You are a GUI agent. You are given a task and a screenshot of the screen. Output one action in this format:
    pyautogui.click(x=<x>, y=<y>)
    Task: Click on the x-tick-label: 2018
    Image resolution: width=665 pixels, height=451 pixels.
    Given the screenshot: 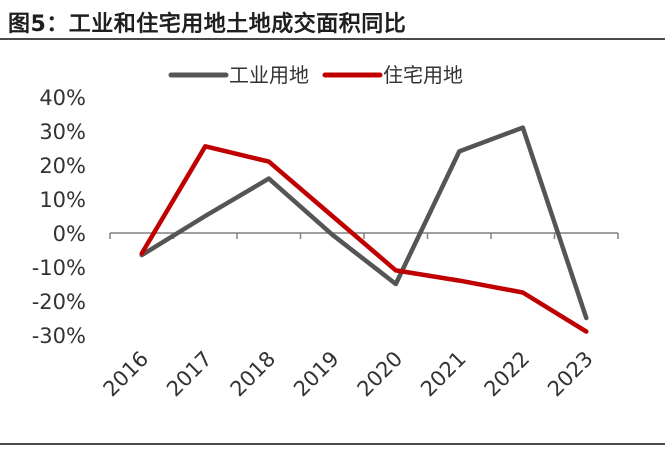 What is the action you would take?
    pyautogui.click(x=253, y=374)
    